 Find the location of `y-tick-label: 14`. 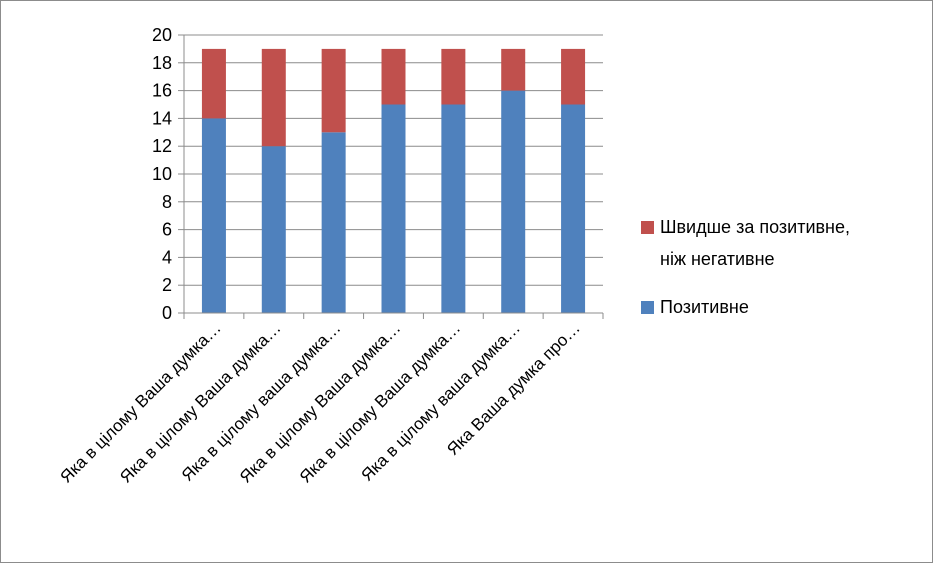

y-tick-label: 14 is located at coordinates (162, 118).